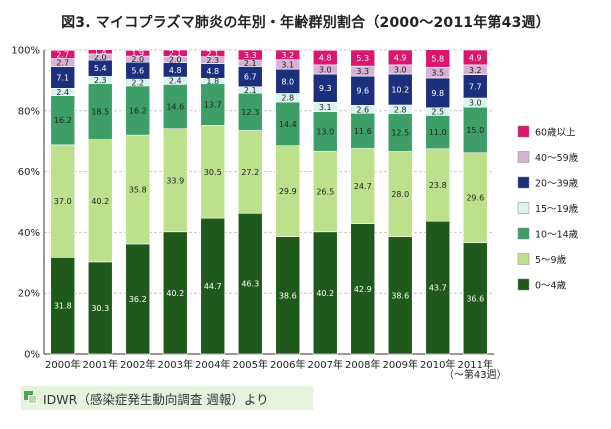 The image size is (611, 429). Describe the element at coordinates (212, 60) in the screenshot. I see `data-label: 2.3` at that location.